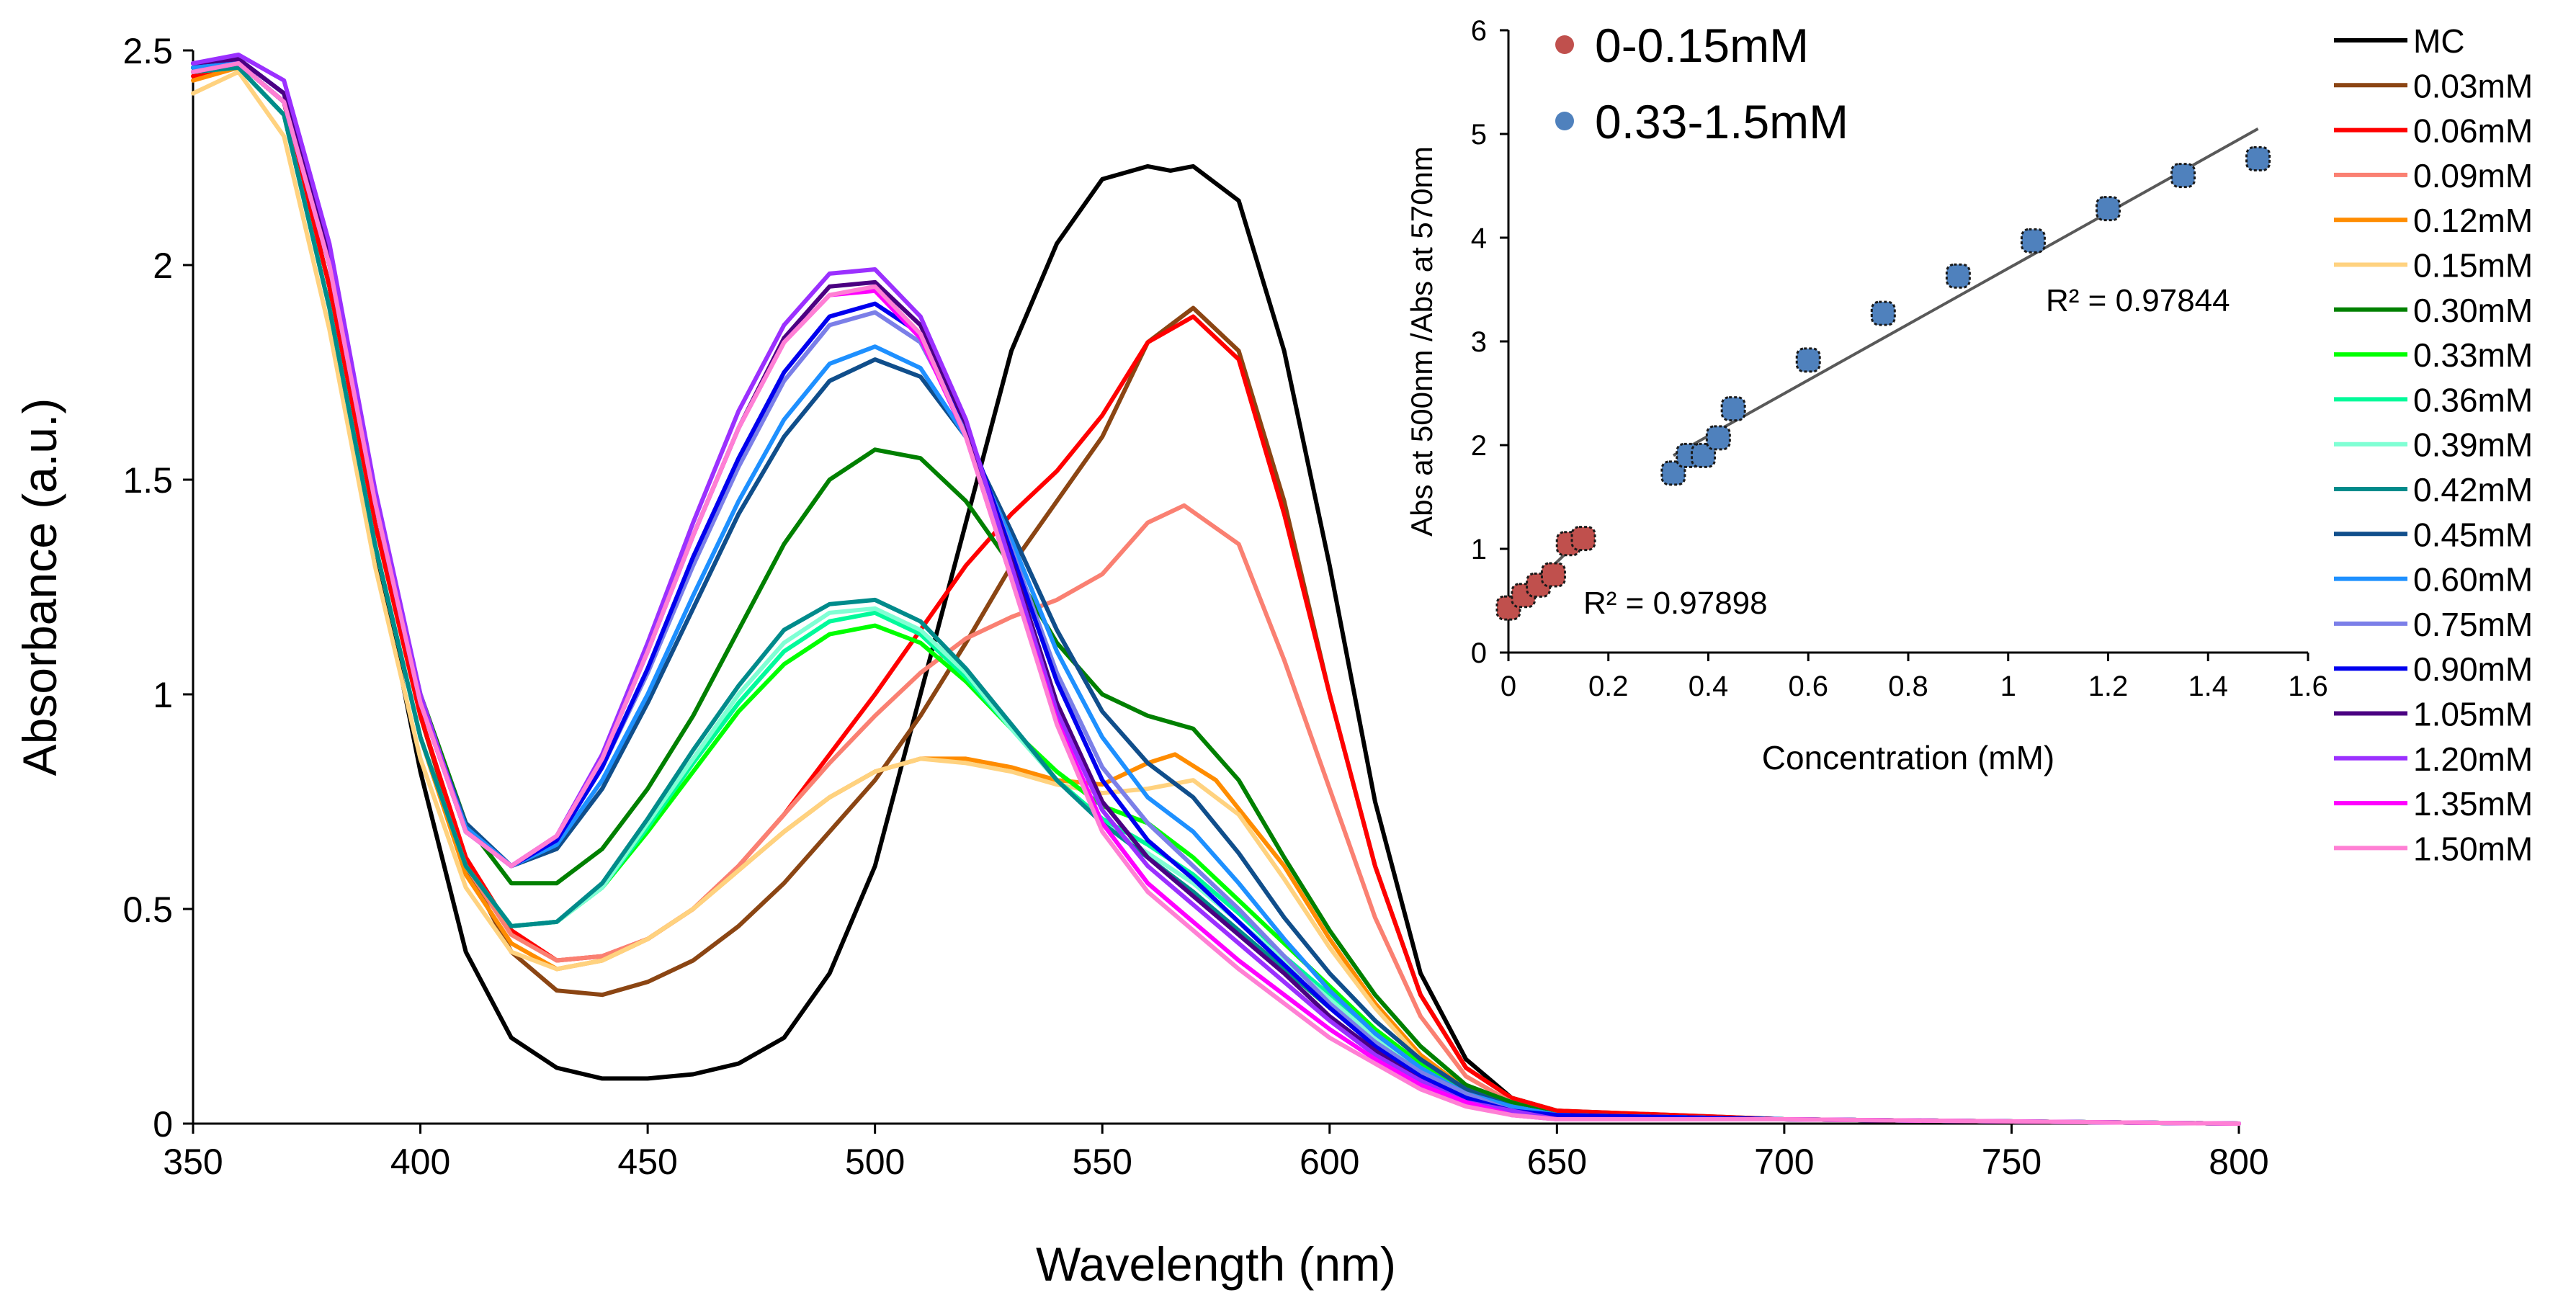 The height and width of the screenshot is (1308, 2576). I want to click on legend-label: 0.42mM, so click(2473, 490).